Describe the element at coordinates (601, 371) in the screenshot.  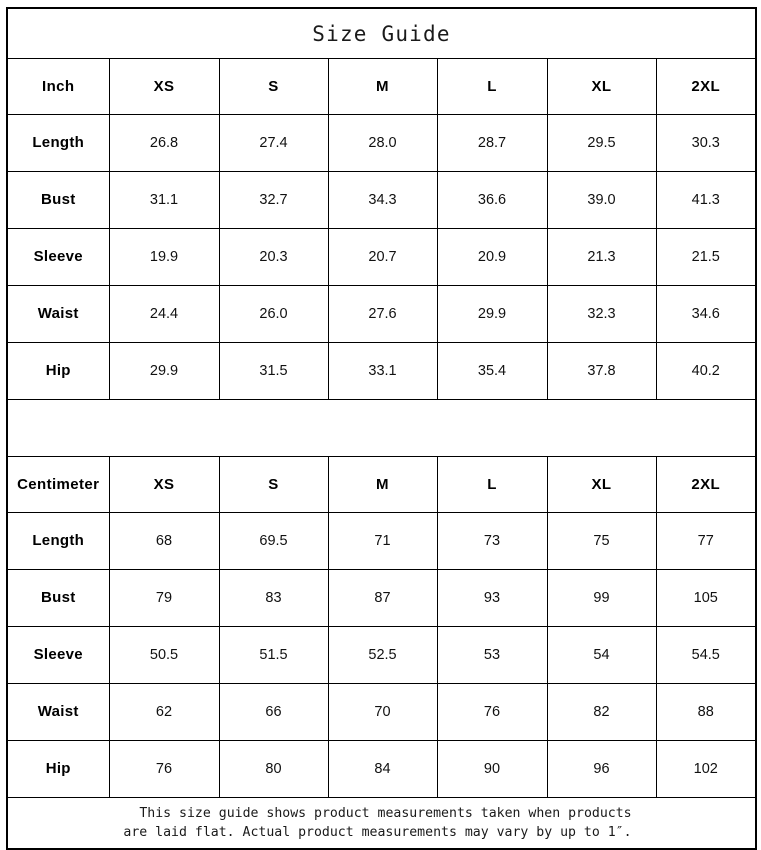
I see `value-cell: 37.8` at that location.